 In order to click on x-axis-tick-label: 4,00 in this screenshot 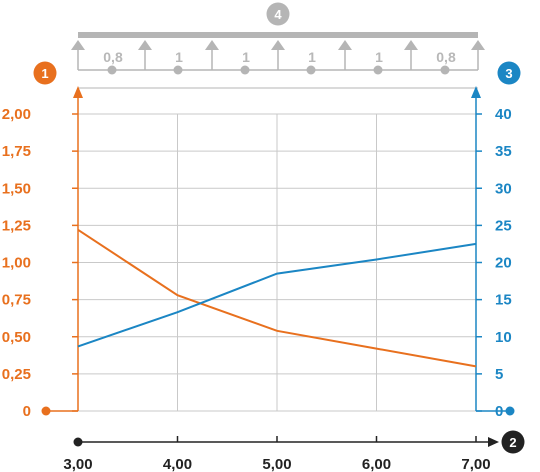, I will do `click(177, 464)`.